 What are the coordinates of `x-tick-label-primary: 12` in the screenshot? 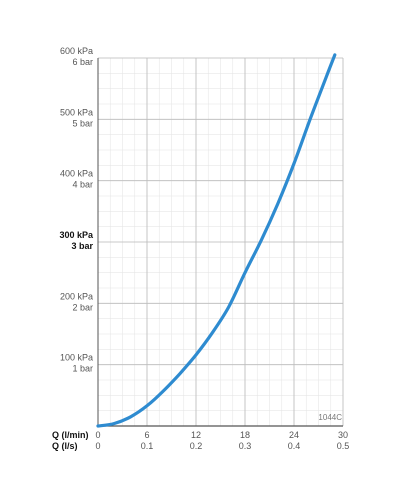 It's located at (196, 435).